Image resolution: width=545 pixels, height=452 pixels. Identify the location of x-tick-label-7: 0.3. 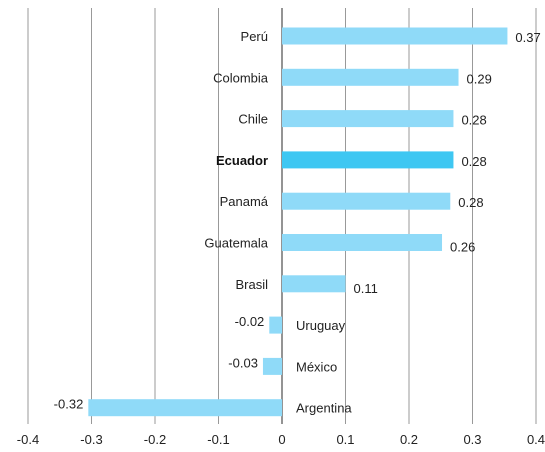
(472, 439).